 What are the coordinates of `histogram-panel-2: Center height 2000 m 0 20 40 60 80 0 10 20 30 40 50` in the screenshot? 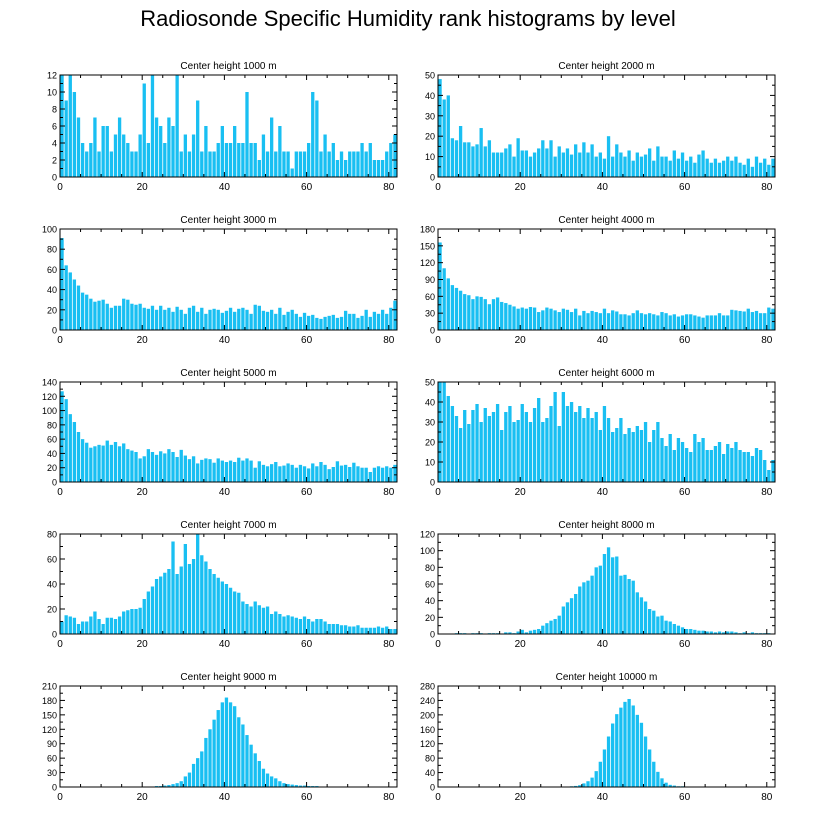 It's located at (600, 127).